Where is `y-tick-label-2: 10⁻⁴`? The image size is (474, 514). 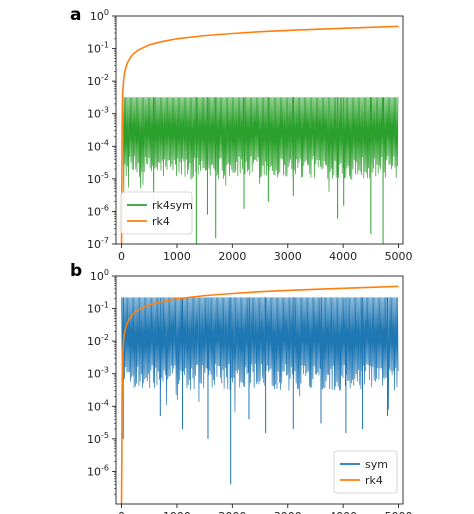
y-tick-label-2: 10⁻⁴ is located at coordinates (98, 405).